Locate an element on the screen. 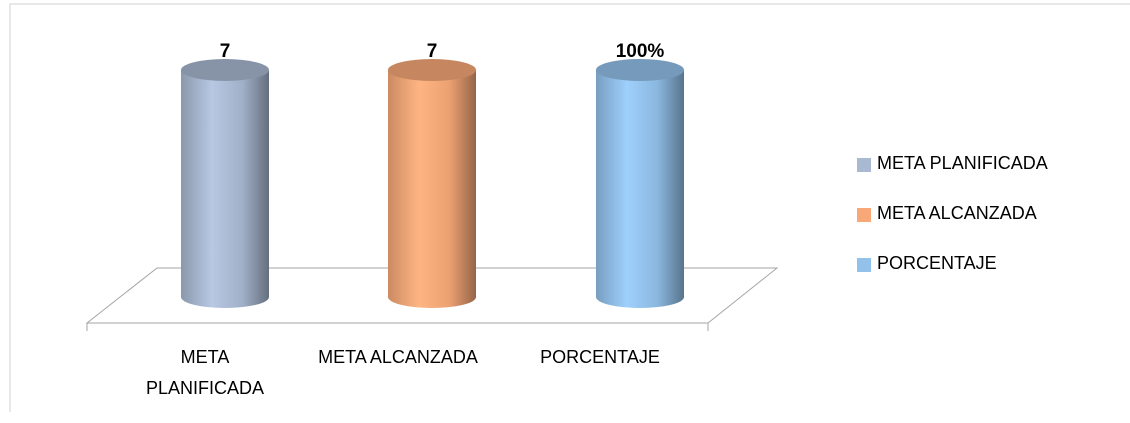  x-tick-label: META ALCANZADA is located at coordinates (398, 357).